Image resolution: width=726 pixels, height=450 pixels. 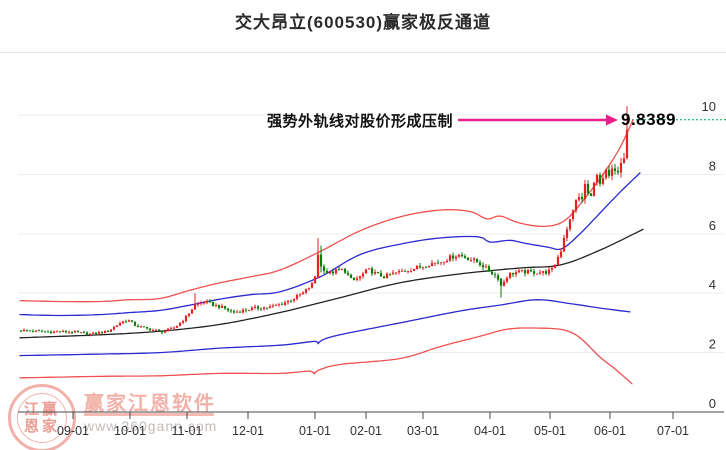 What do you see at coordinates (363, 22) in the screenshot?
I see `chart-title: 交大昂立(600530)赢家极反通道` at bounding box center [363, 22].